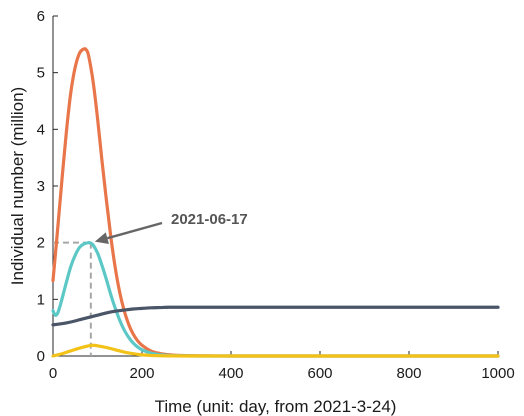 This screenshot has width=524, height=416. I want to click on y-tick-label: 5, so click(41, 73).